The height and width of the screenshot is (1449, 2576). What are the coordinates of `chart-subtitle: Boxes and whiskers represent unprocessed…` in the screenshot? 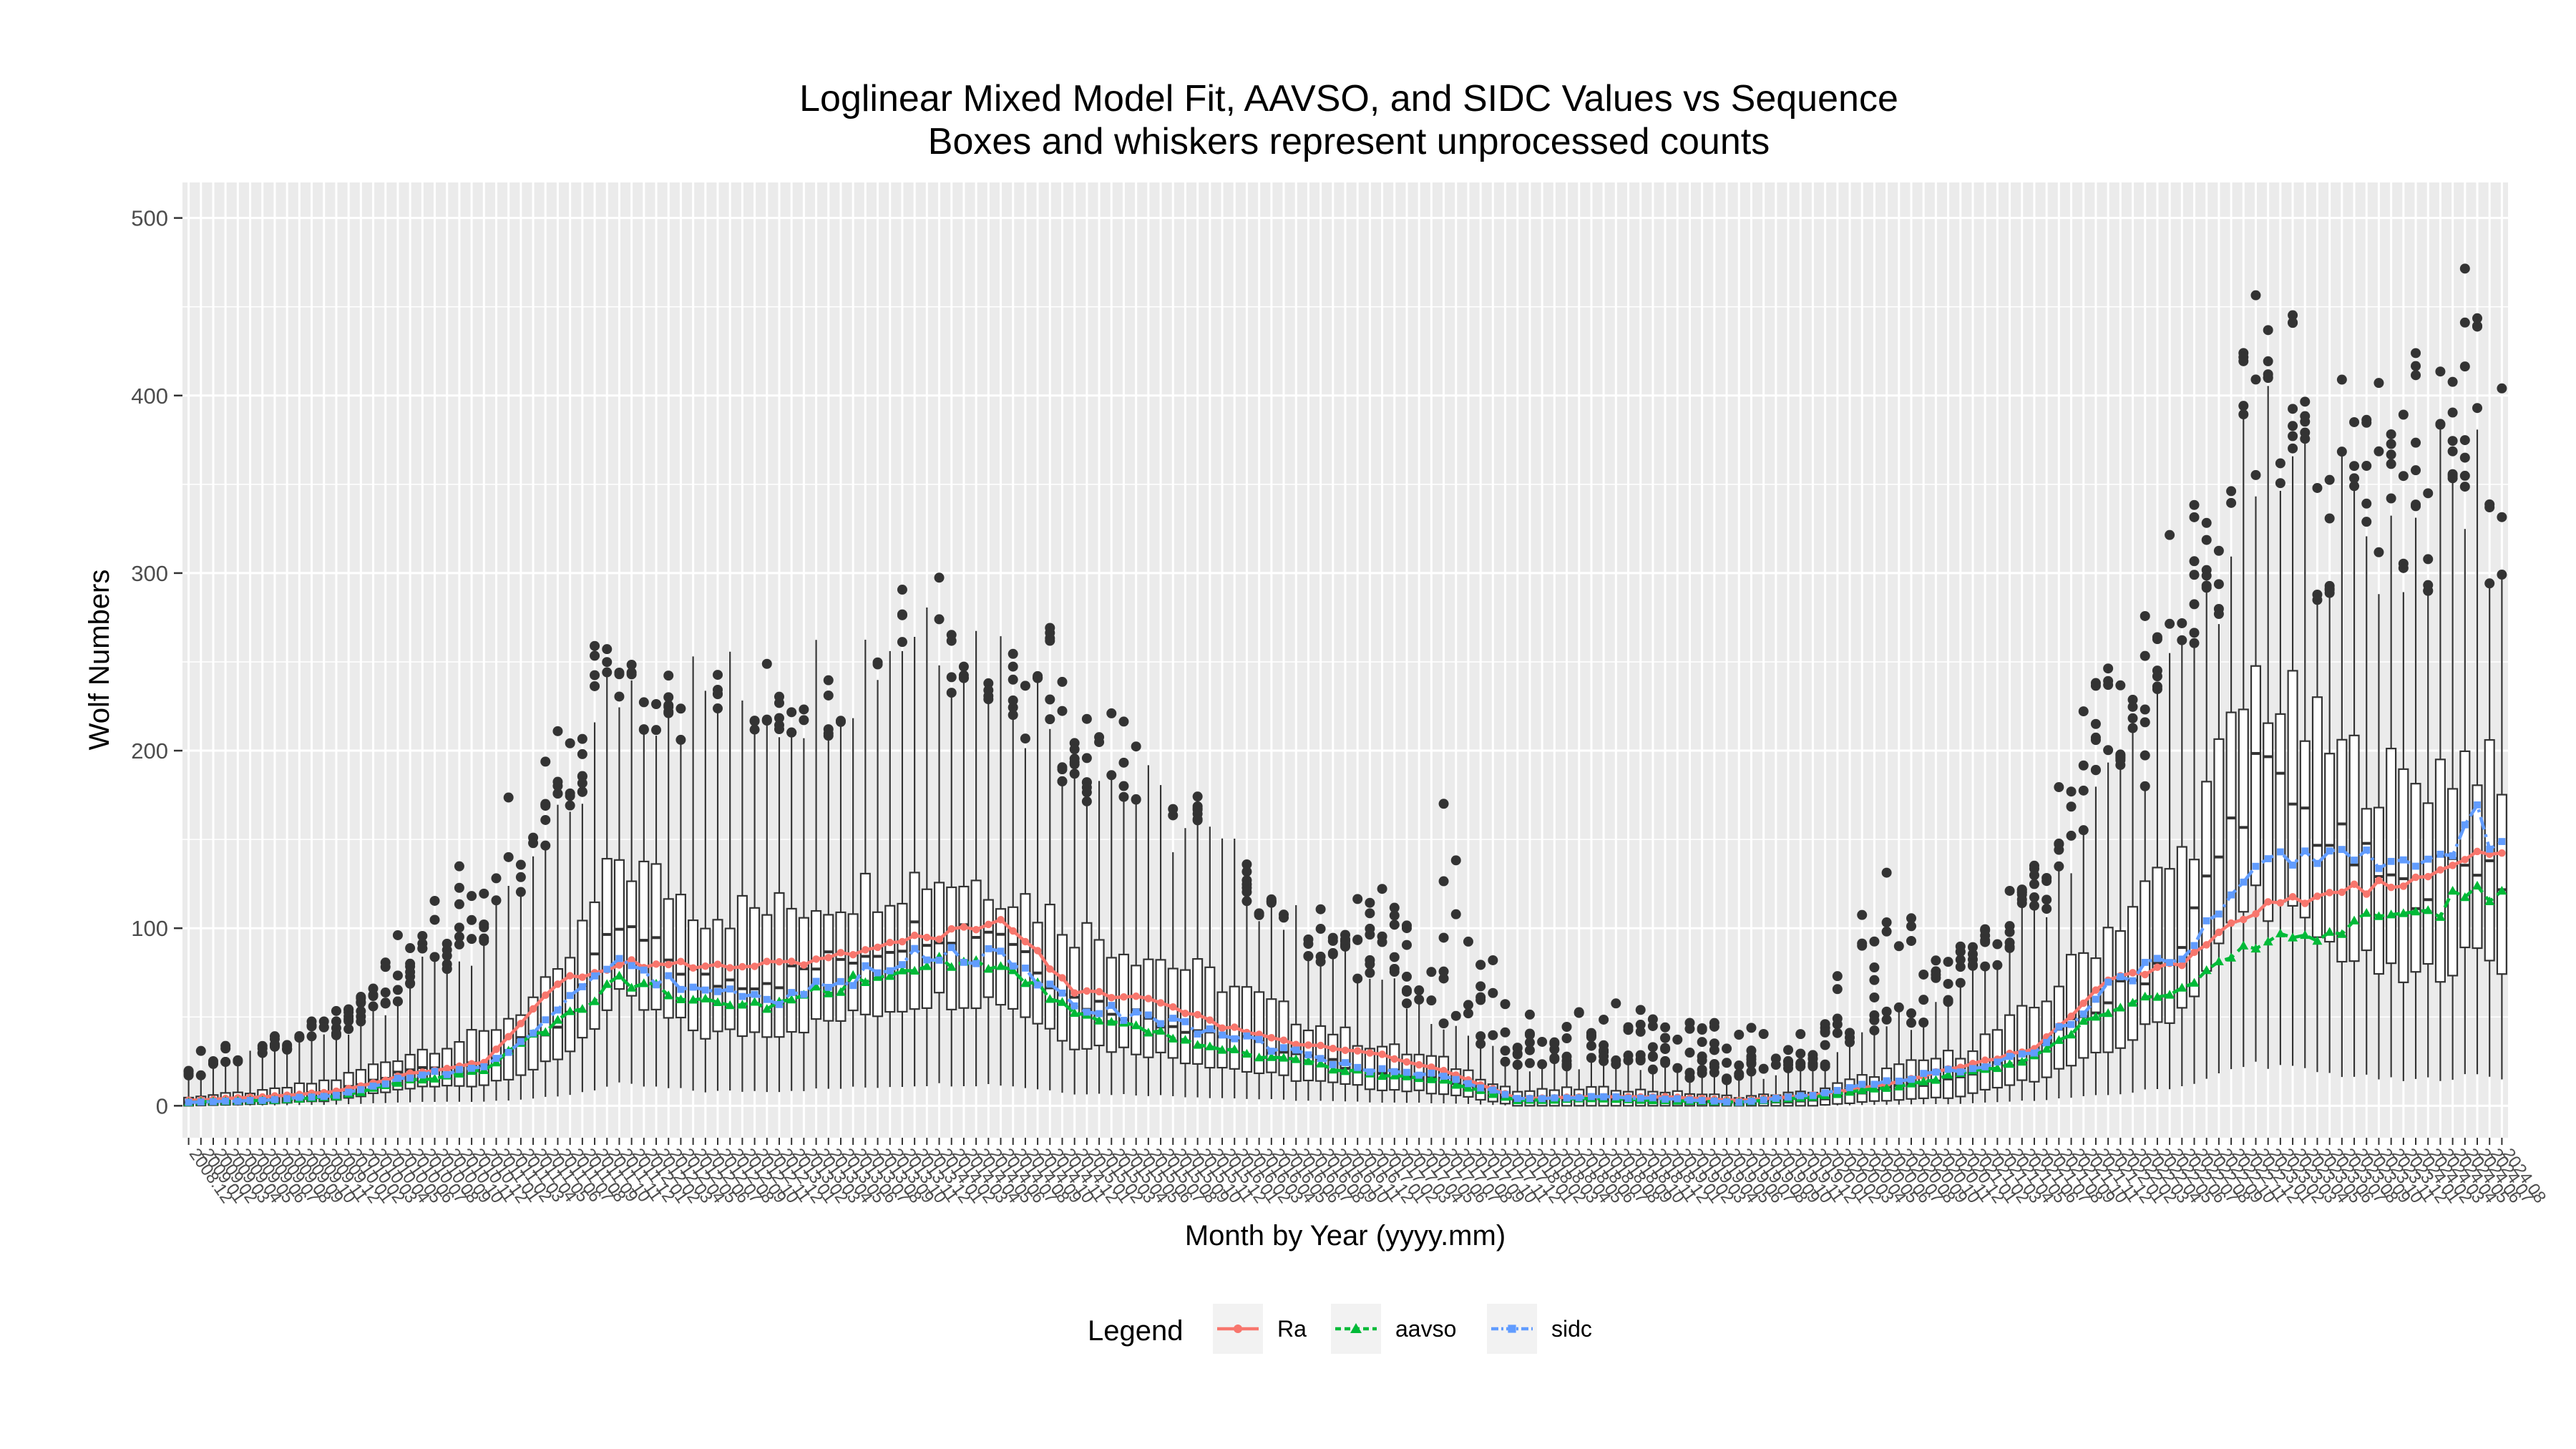 It's located at (1349, 141).